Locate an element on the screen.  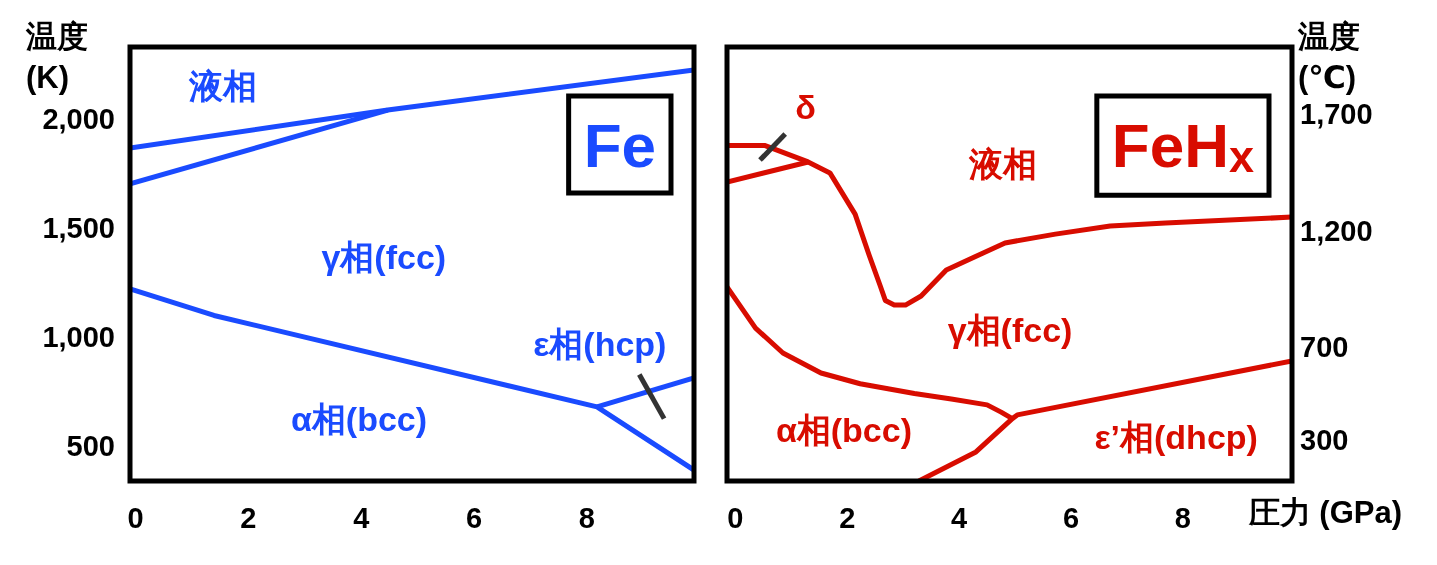
title: Fe is located at coordinates (620, 144).